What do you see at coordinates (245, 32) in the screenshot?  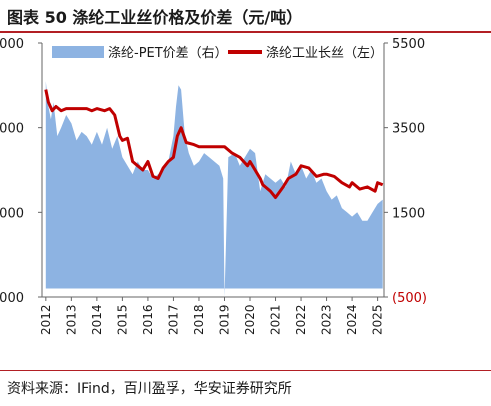 I see `title-divider` at bounding box center [245, 32].